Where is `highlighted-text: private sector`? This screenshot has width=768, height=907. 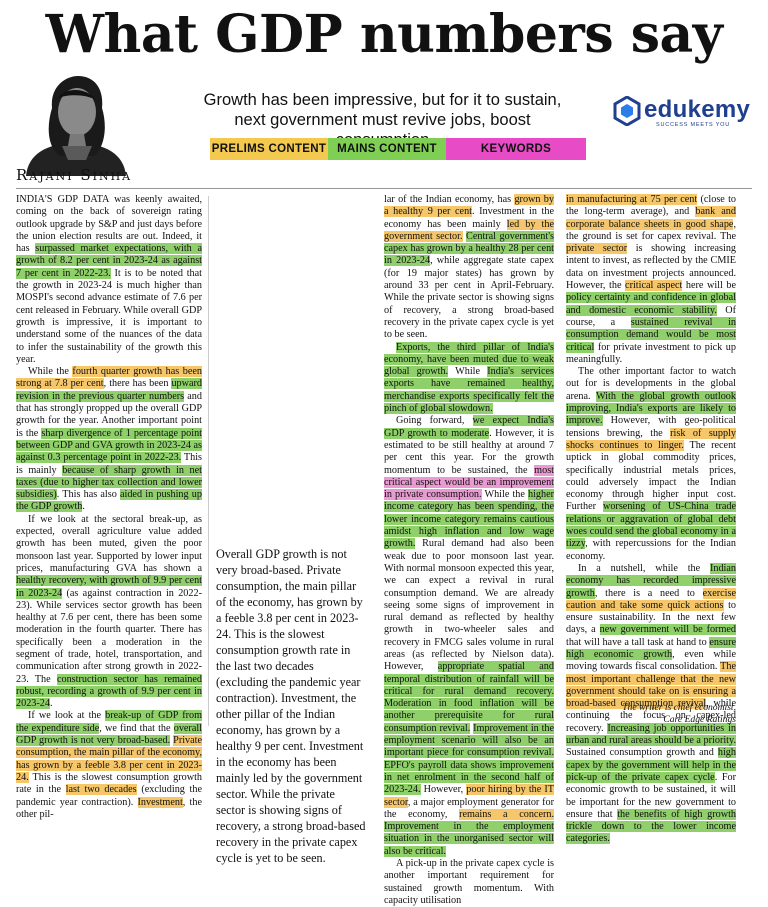 highlighted-text: private sector is located at coordinates (597, 249).